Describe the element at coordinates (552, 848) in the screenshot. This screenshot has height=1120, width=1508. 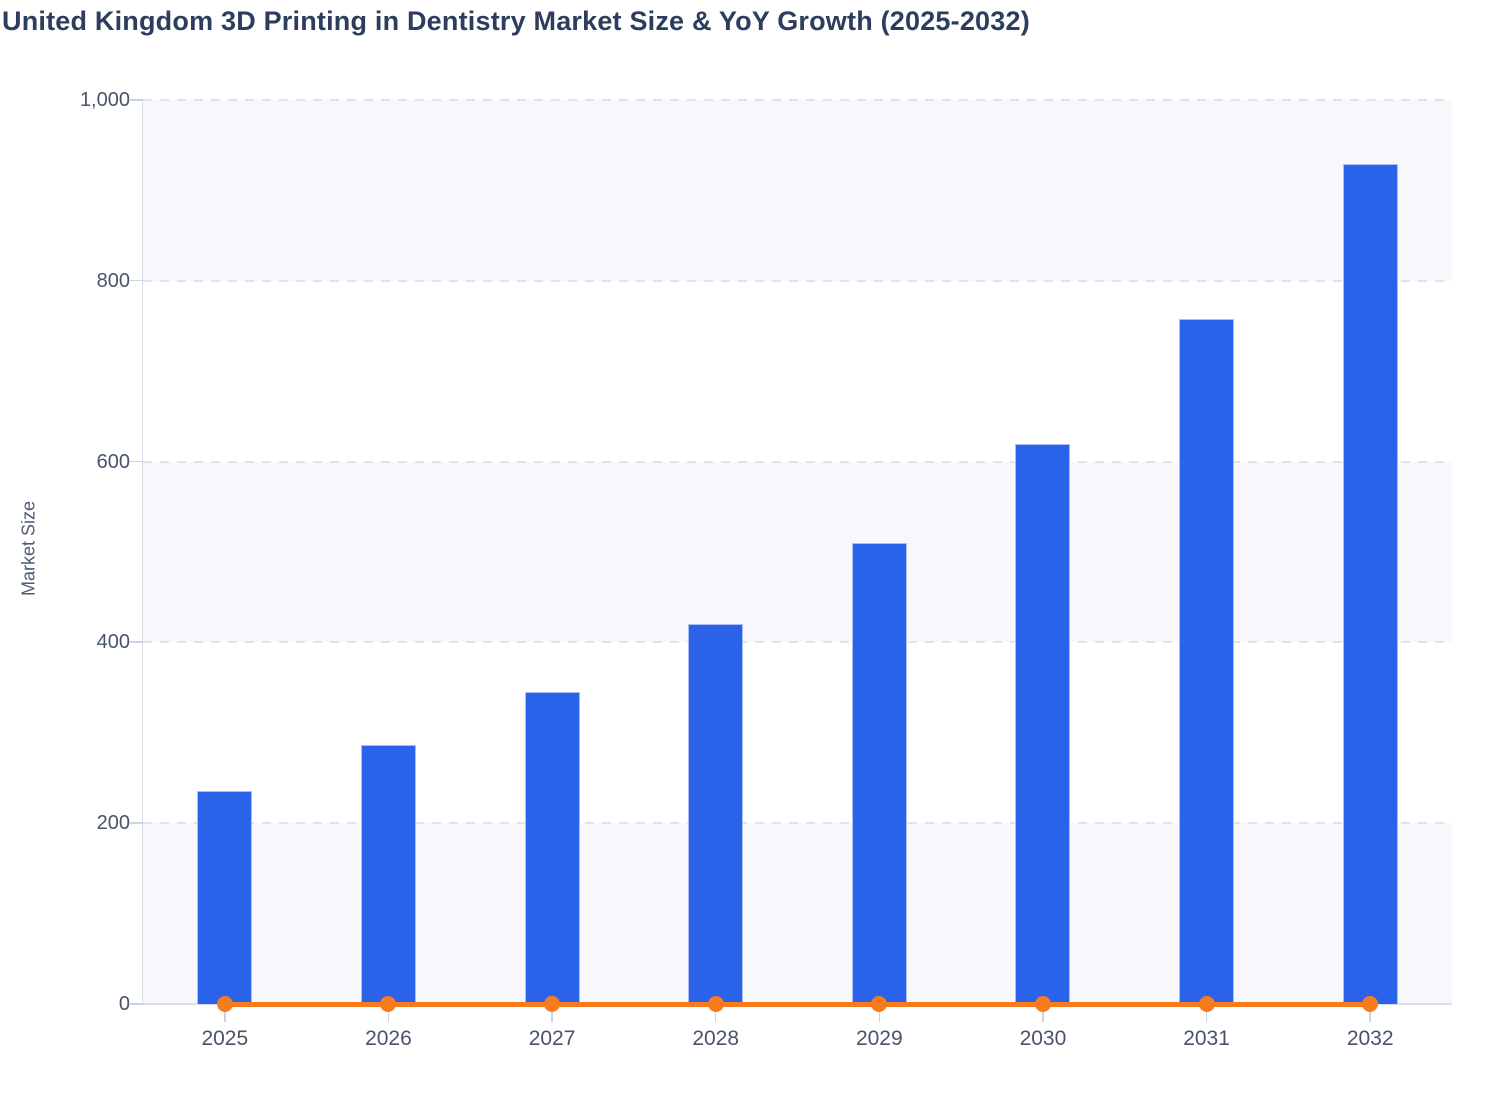
I see `bar-2027` at that location.